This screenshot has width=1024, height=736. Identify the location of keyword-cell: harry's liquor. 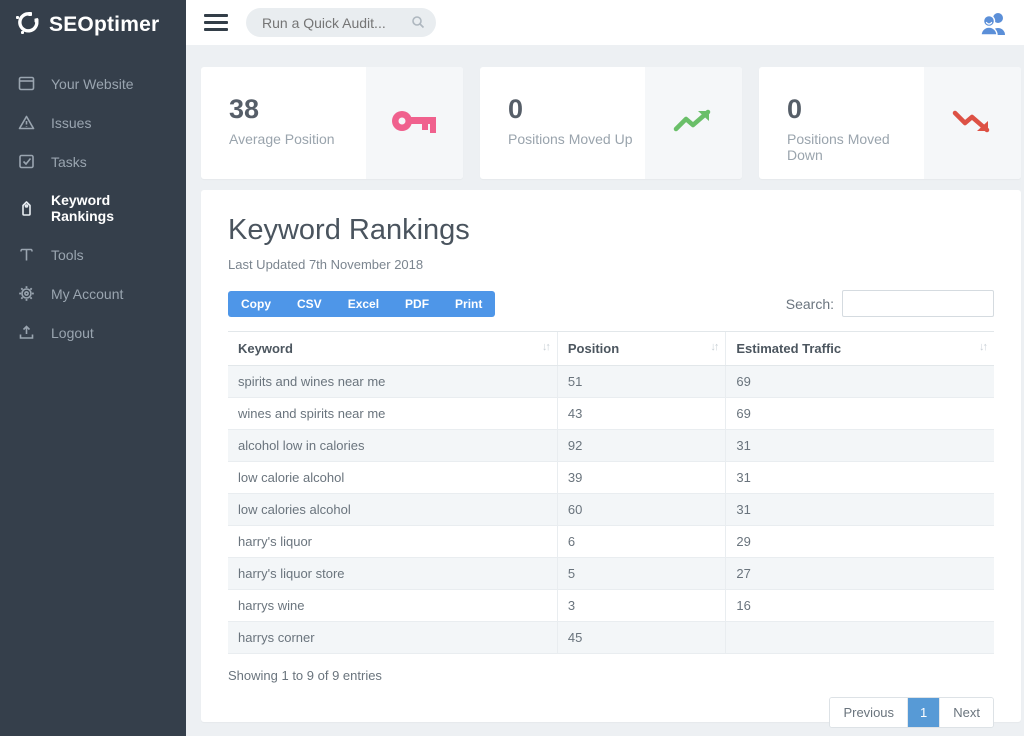
(393, 541).